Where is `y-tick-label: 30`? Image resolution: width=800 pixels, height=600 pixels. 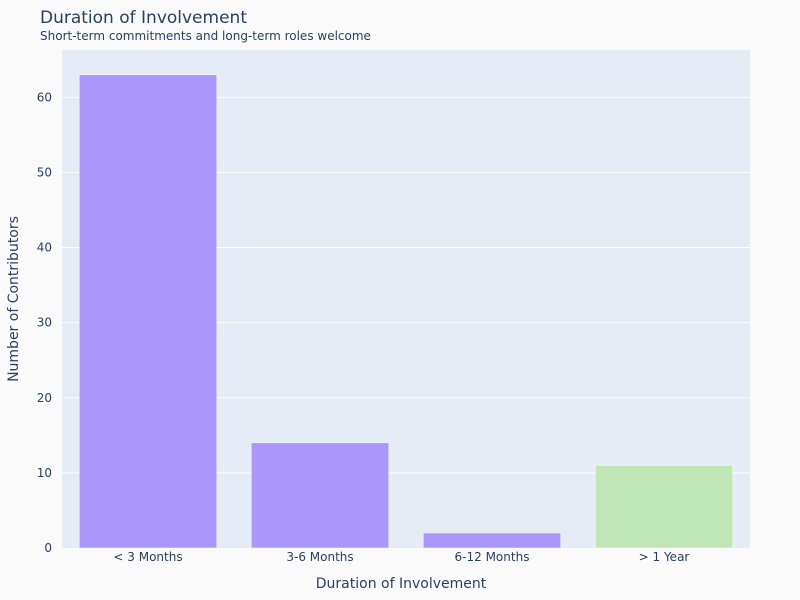 y-tick-label: 30 is located at coordinates (44, 323).